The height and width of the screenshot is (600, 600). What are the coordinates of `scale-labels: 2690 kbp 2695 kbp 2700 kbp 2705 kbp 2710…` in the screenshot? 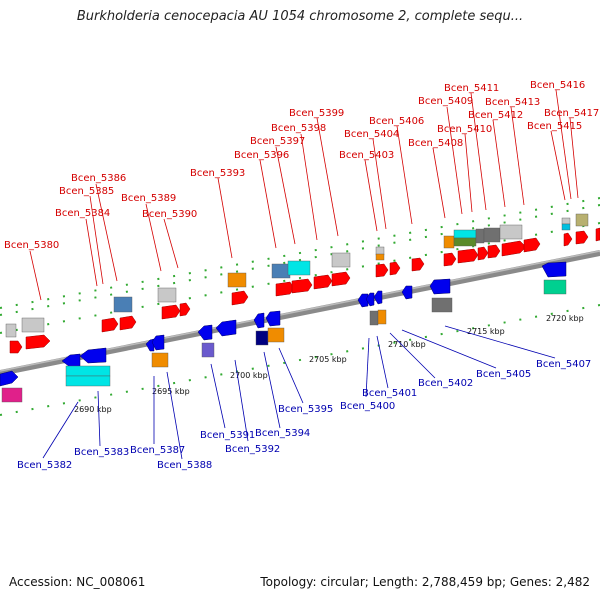 It's located at (329, 364).